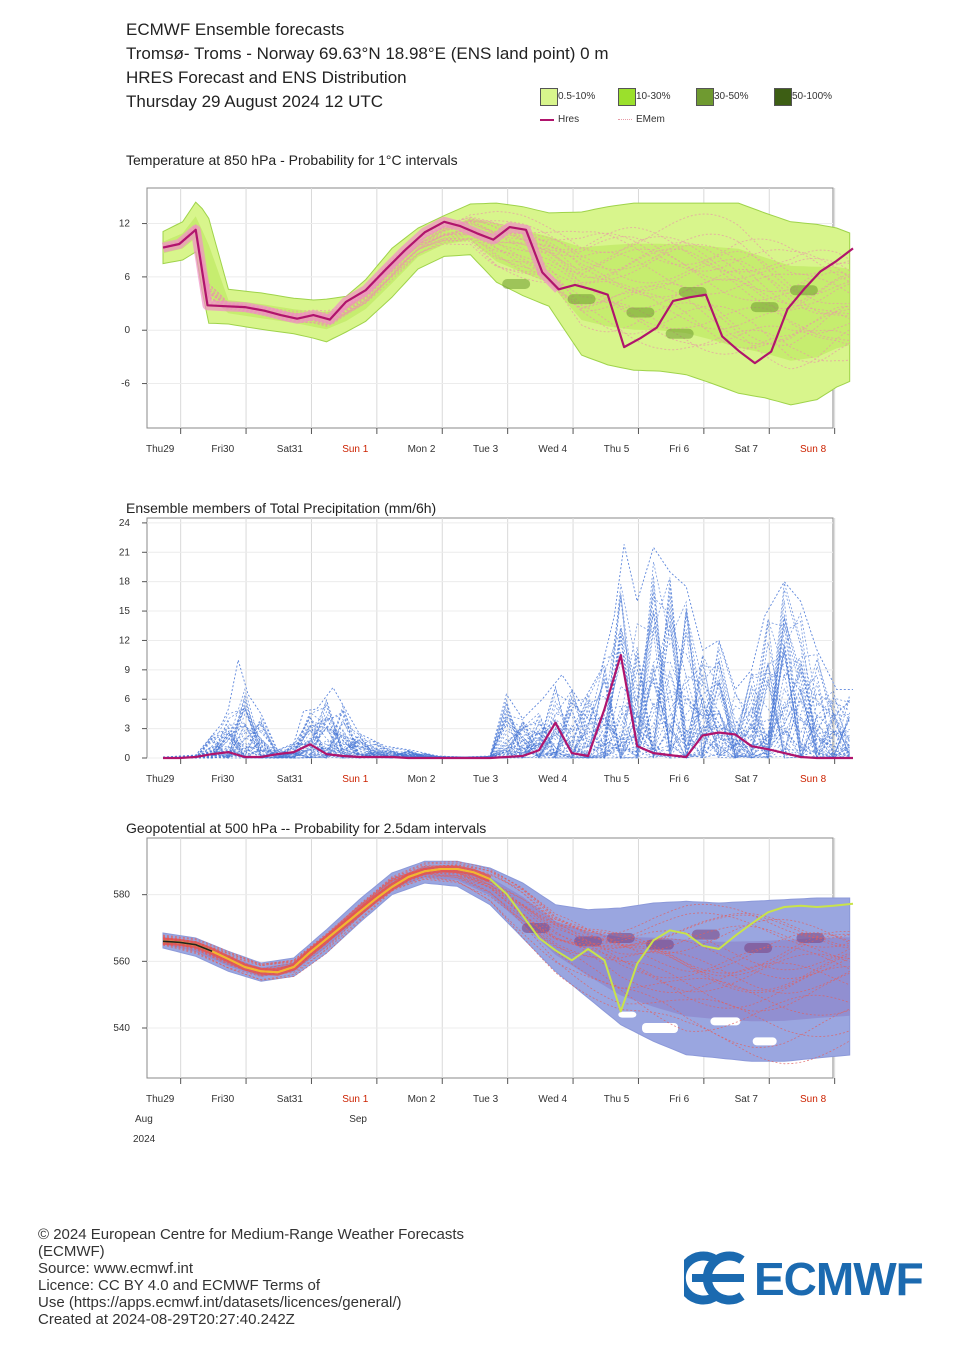  Describe the element at coordinates (698, 108) in the screenshot. I see `probability-legend: 0.5-10% 10-30% 30-50% 50-100% Hres EMem` at that location.